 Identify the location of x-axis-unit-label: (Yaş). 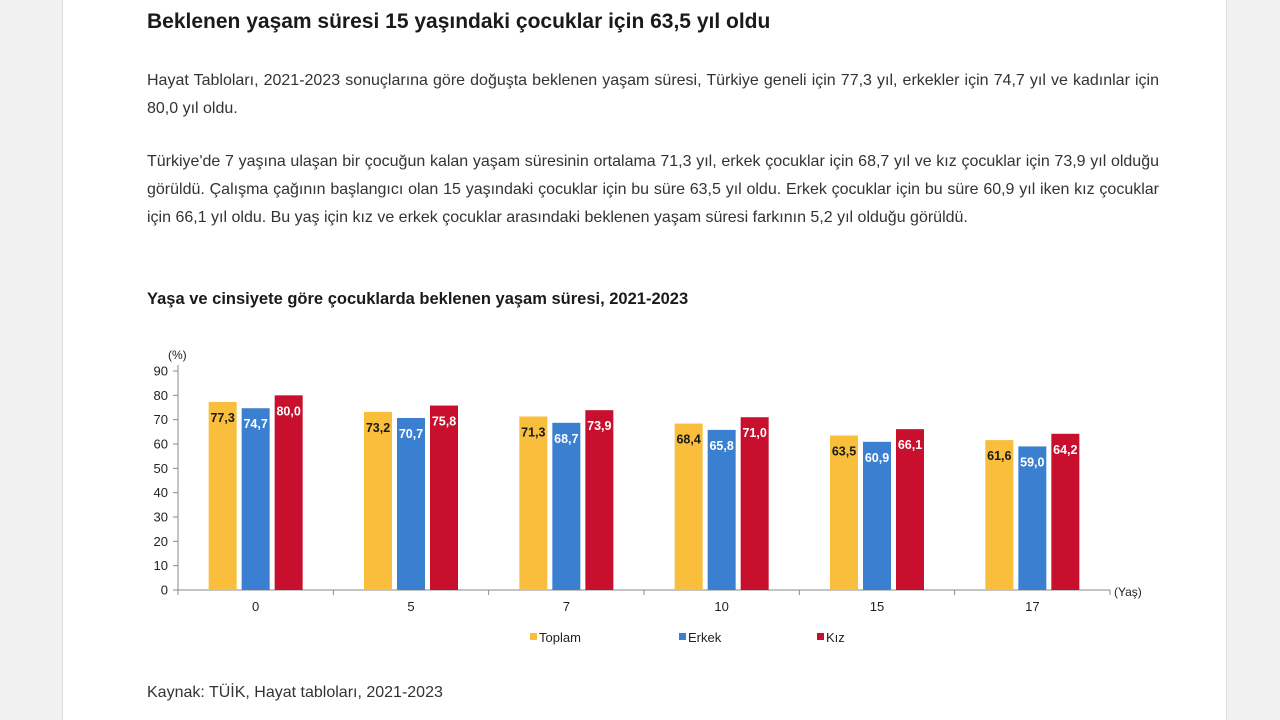
(1128, 592).